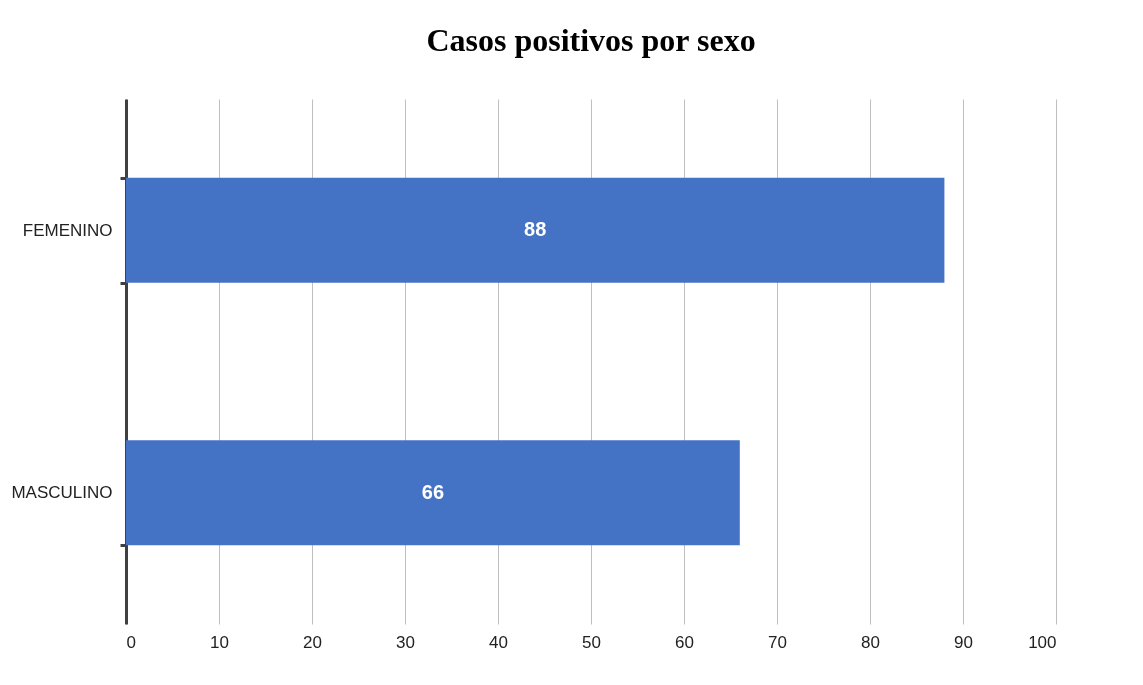 This screenshot has height=685, width=1143. What do you see at coordinates (777, 642) in the screenshot?
I see `x-tick-label: 70` at bounding box center [777, 642].